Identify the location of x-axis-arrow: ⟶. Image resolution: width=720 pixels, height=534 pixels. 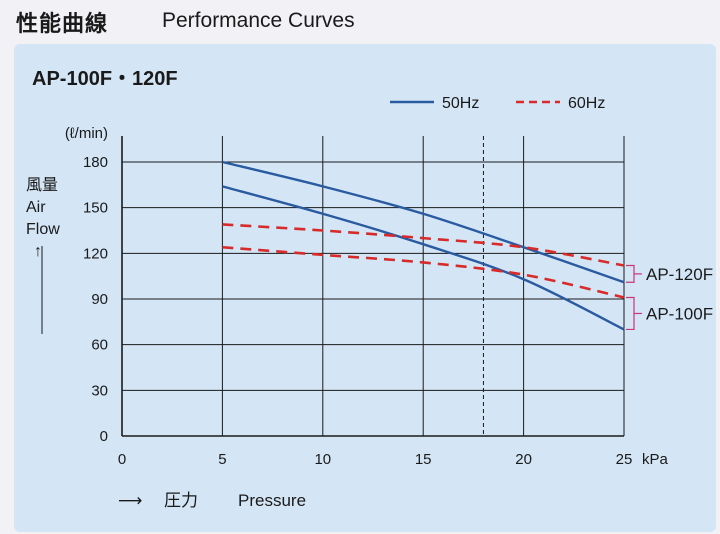
(130, 500).